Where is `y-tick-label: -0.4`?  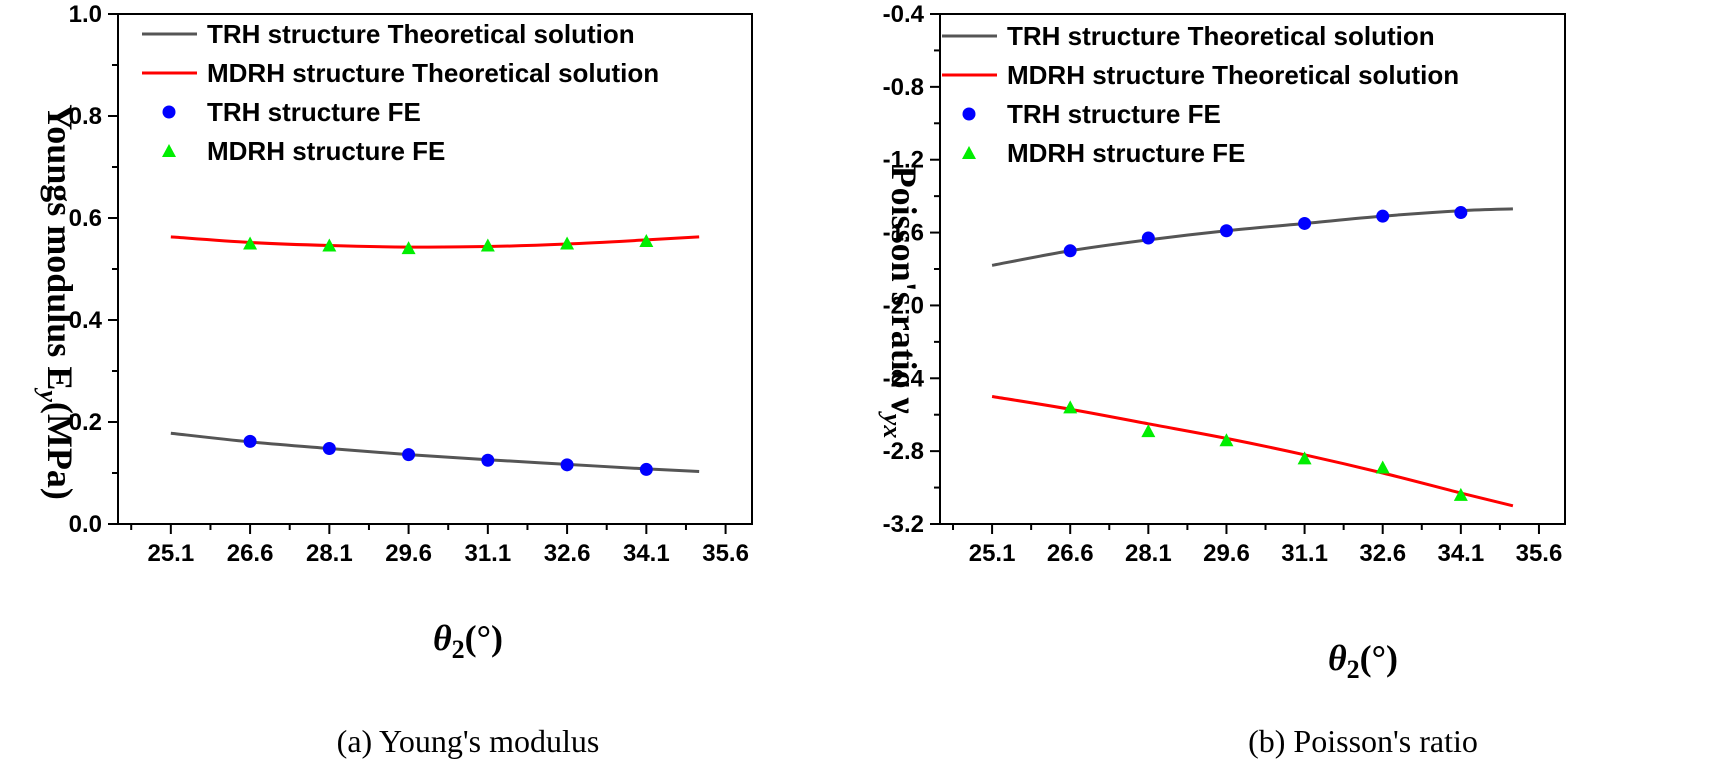
y-tick-label: -0.4 is located at coordinates (904, 14).